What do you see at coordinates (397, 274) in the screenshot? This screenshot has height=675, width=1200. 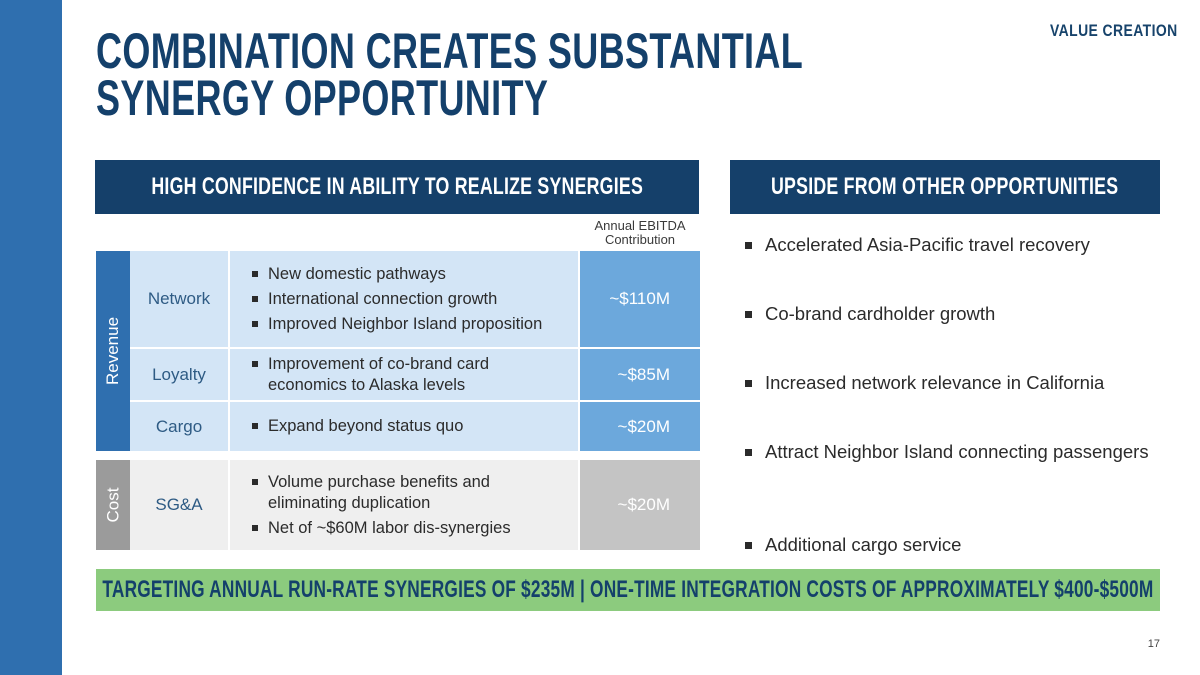 I see `list-item: New domestic pathways` at bounding box center [397, 274].